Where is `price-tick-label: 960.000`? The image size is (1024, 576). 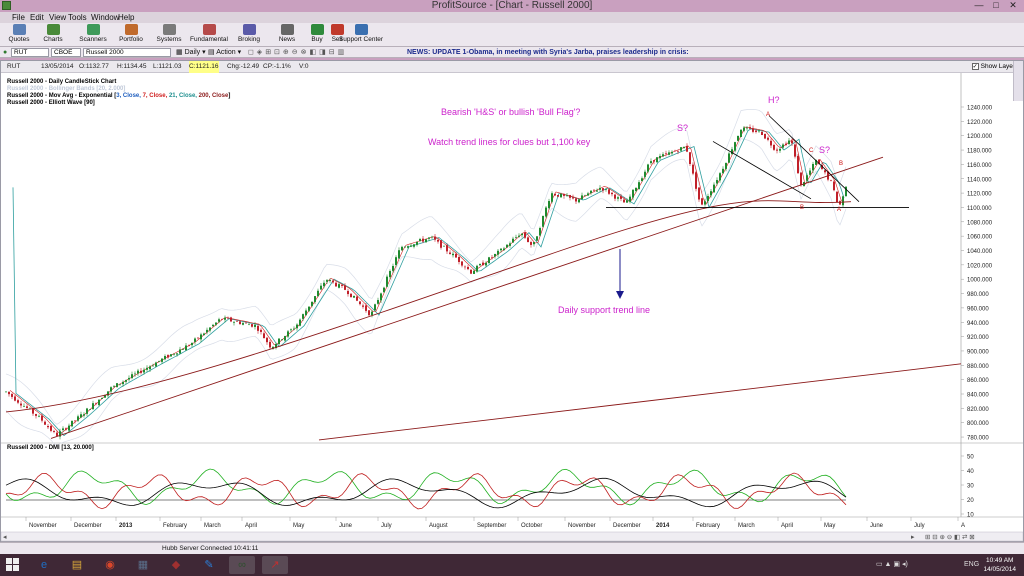 price-tick-label: 960.000 is located at coordinates (978, 309).